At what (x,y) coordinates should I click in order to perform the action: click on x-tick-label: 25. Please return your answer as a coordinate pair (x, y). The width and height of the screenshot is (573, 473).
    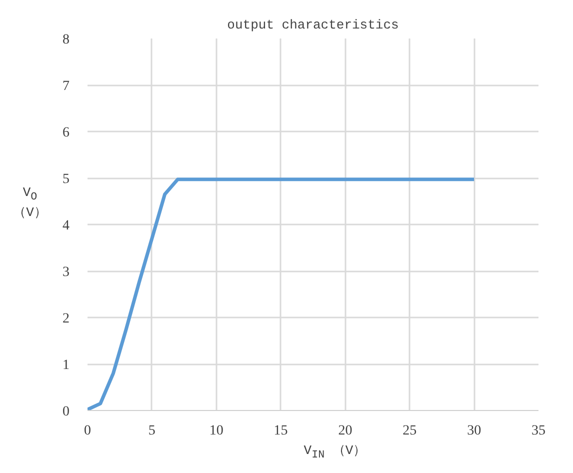
    Looking at the image, I should click on (409, 431).